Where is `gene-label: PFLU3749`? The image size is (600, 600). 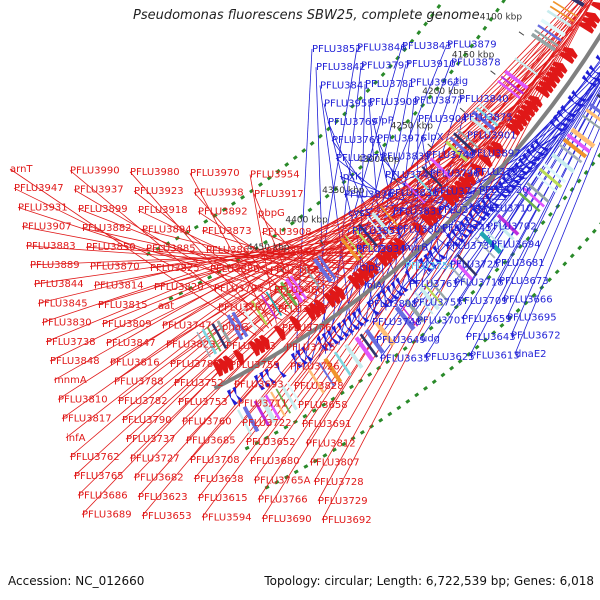 gene-label: PFLU3749 is located at coordinates (451, 155).